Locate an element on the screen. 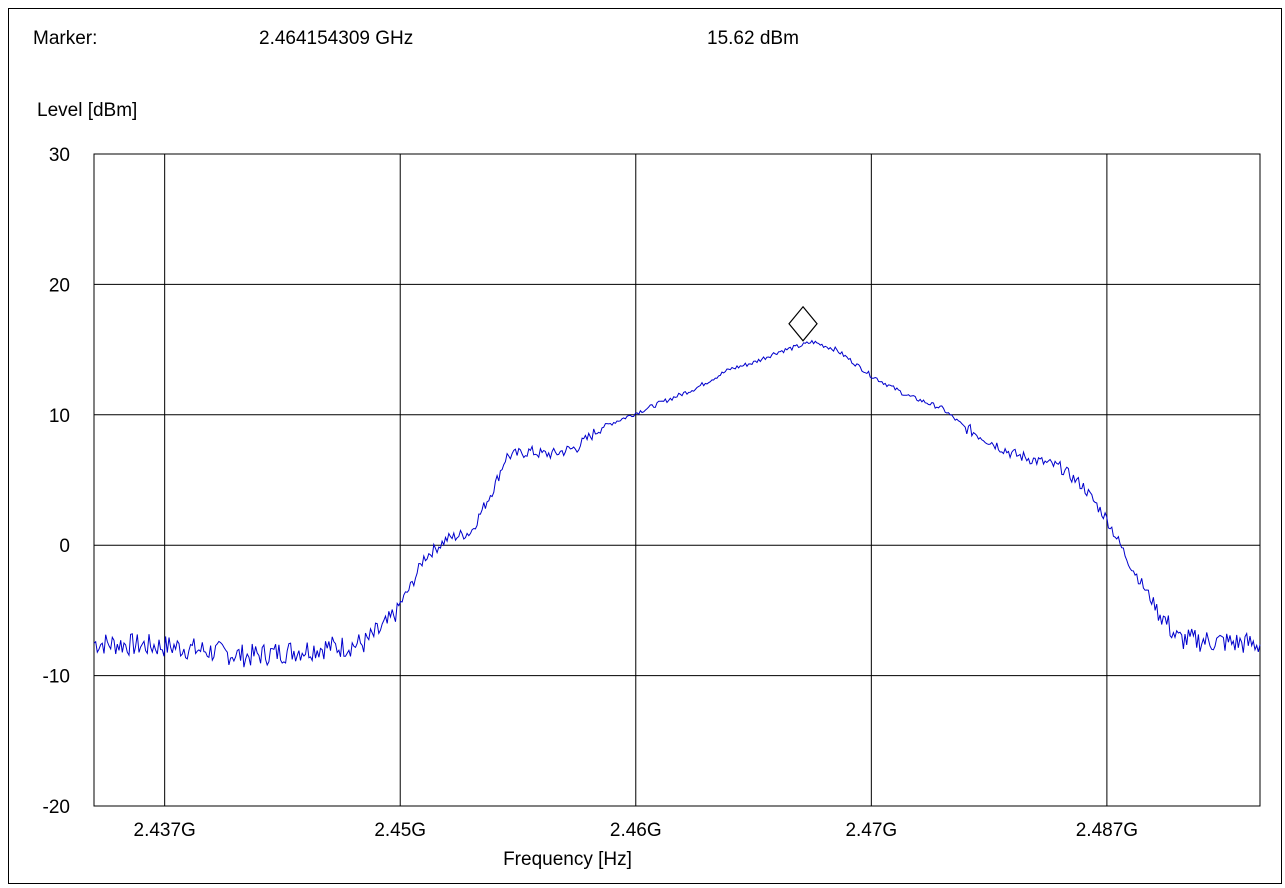 The image size is (1285, 888). x-axis-label: Frequency [Hz] is located at coordinates (567, 859).